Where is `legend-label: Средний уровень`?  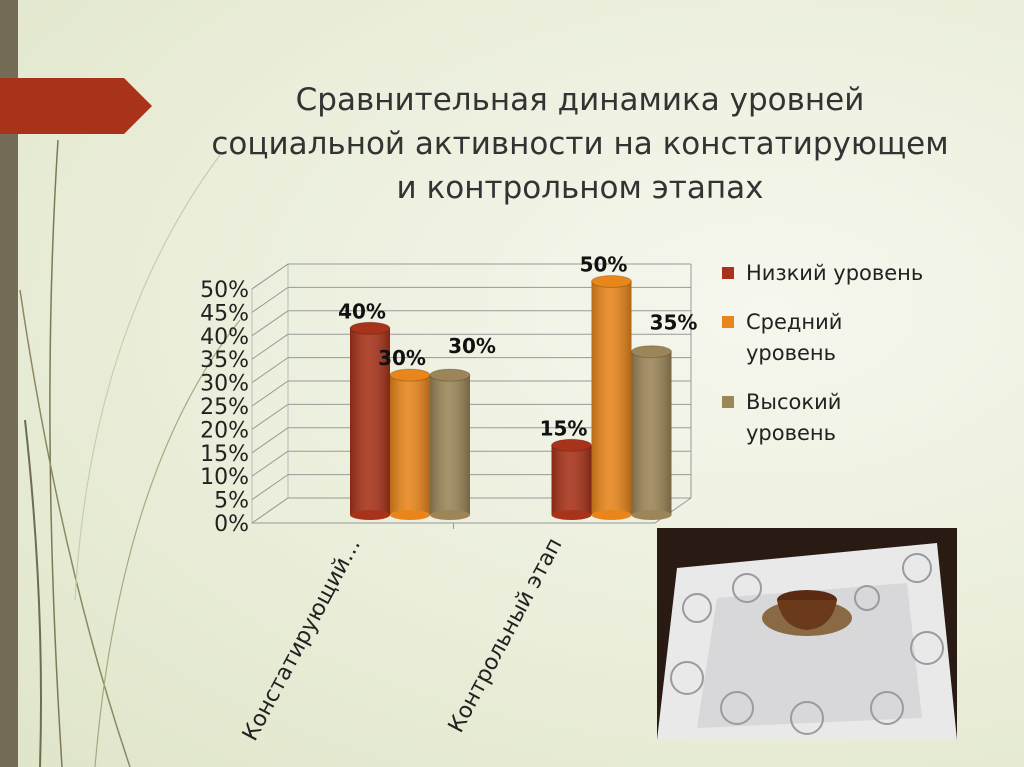
legend-label: Средний уровень is located at coordinates (794, 337).